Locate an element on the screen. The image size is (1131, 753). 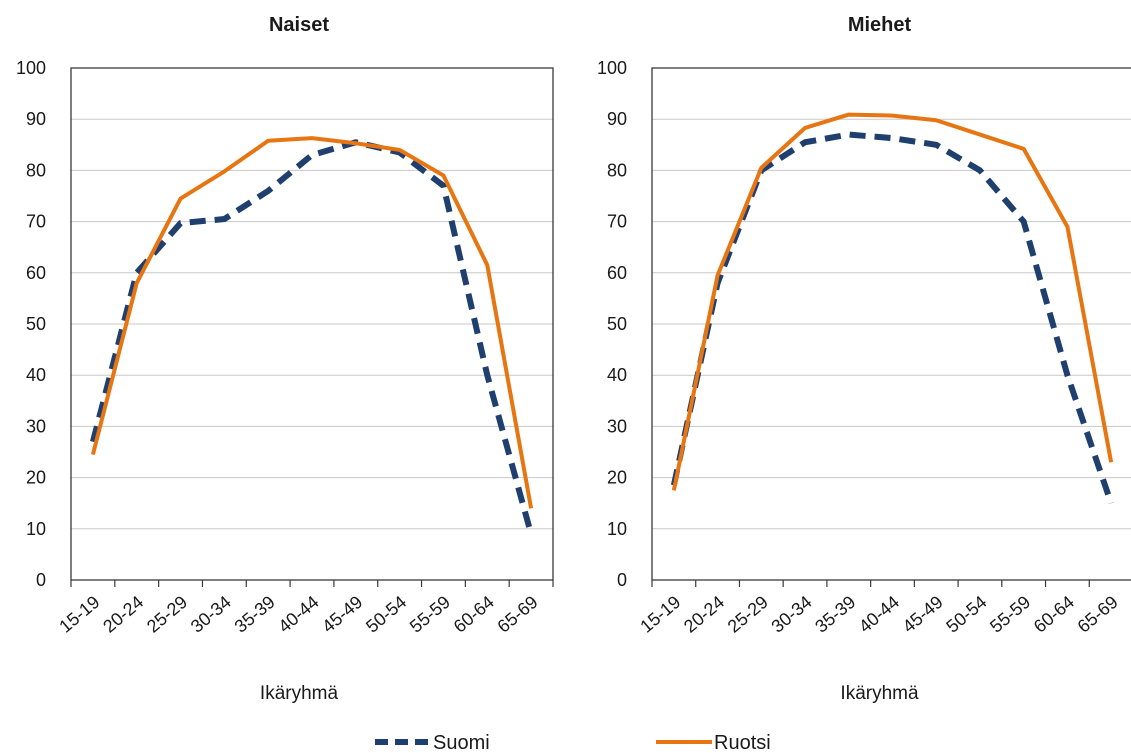
legend-label-ruotsi: Ruotsi is located at coordinates (742, 742).